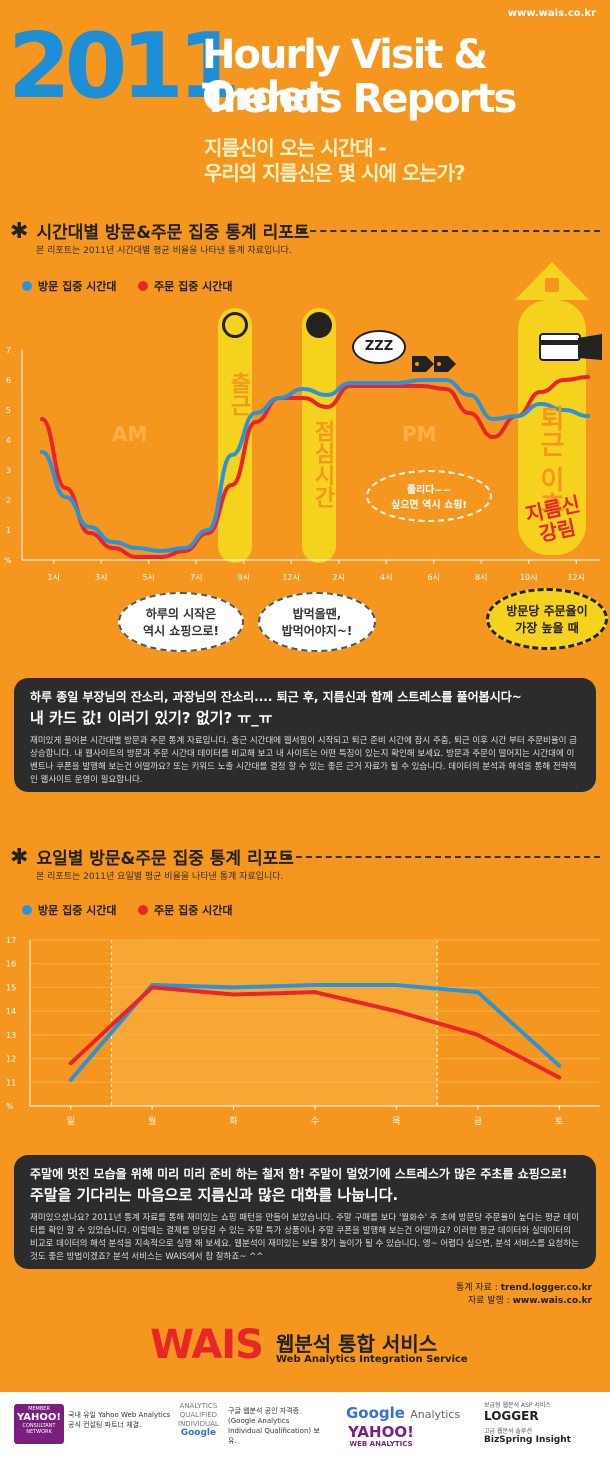  I want to click on y-tick-label: 1, so click(8, 530).